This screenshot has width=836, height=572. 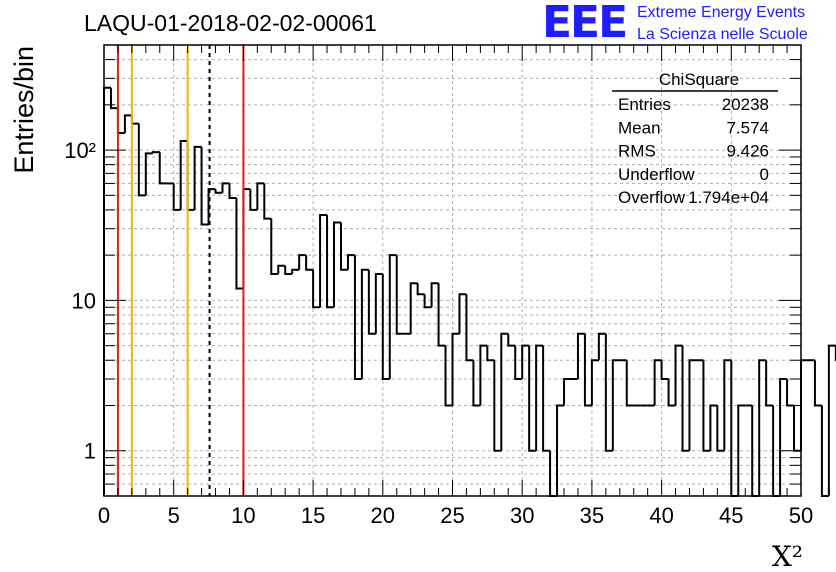 I want to click on stats-row-label: RMS, so click(x=637, y=151).